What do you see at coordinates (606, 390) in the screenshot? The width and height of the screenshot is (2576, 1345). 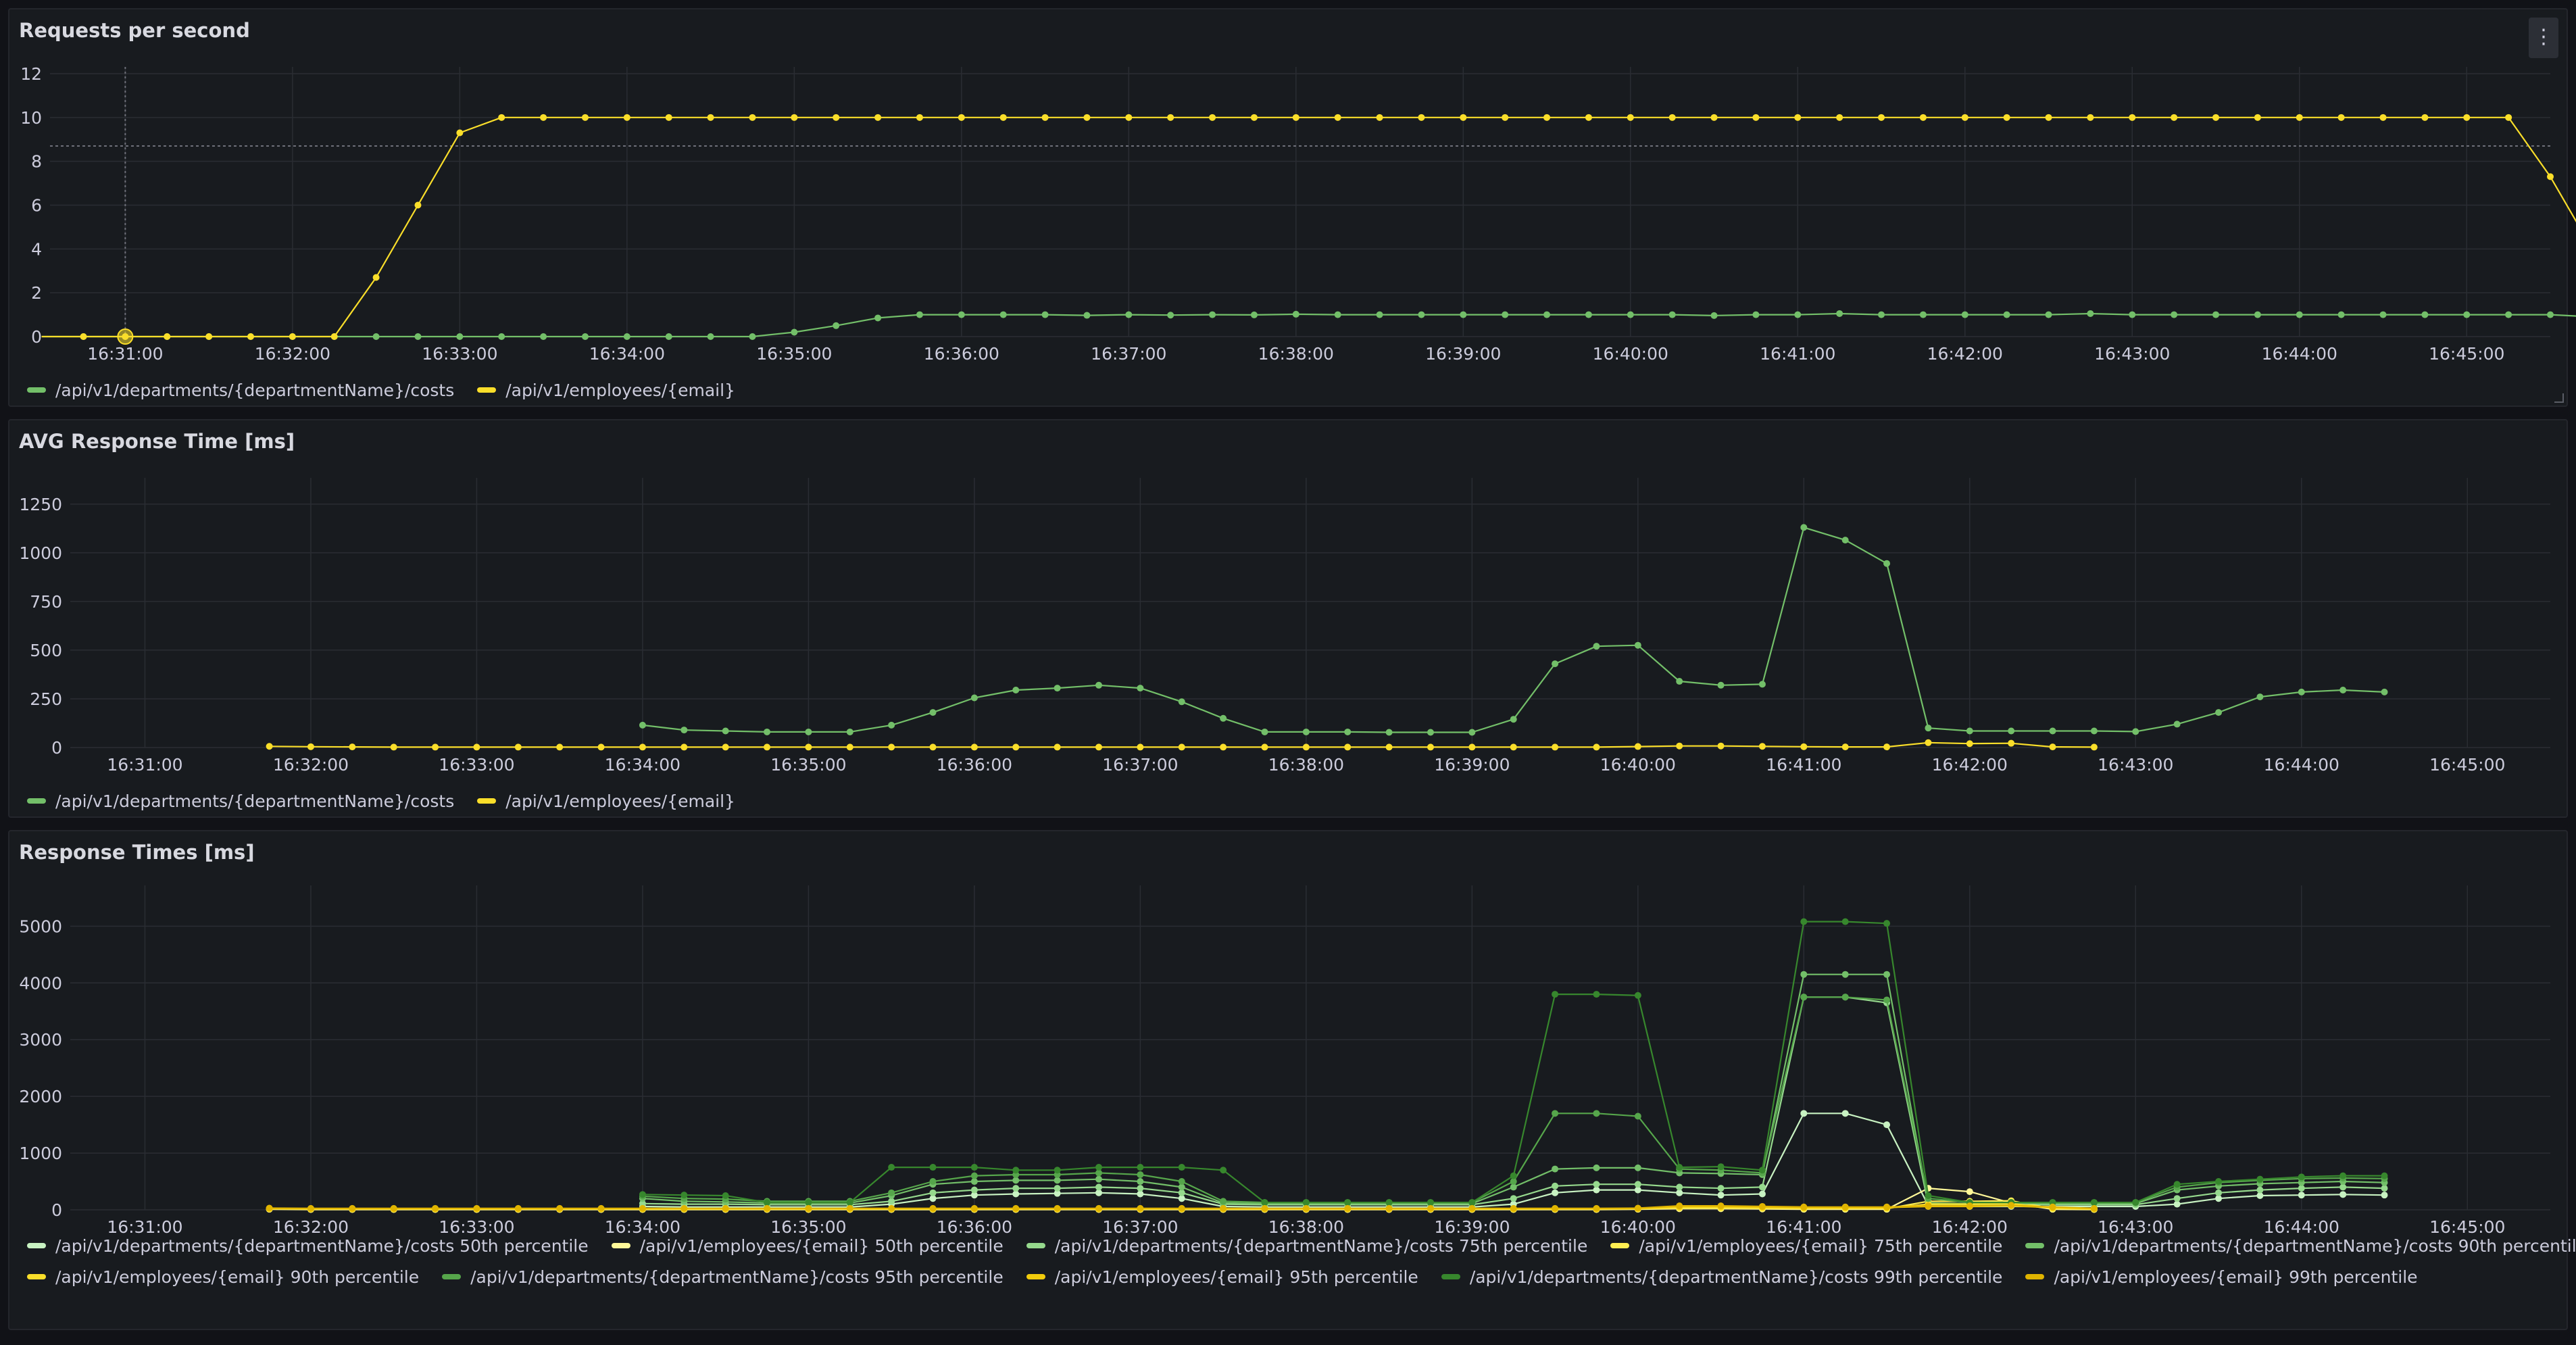 I see `legend-item: /api/v1/employees/{email}` at bounding box center [606, 390].